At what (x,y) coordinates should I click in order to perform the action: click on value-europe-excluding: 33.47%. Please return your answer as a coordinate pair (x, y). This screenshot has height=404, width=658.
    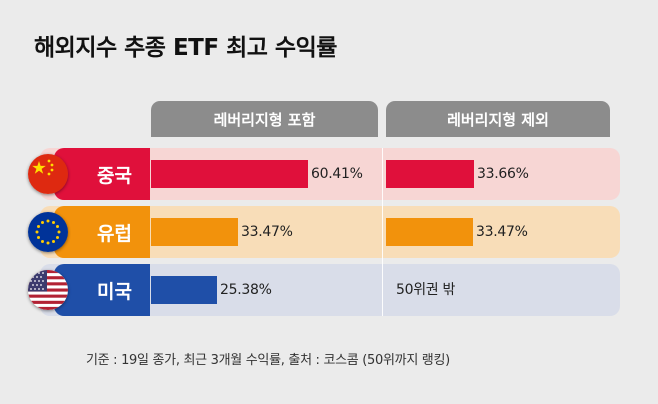
    Looking at the image, I should click on (502, 232).